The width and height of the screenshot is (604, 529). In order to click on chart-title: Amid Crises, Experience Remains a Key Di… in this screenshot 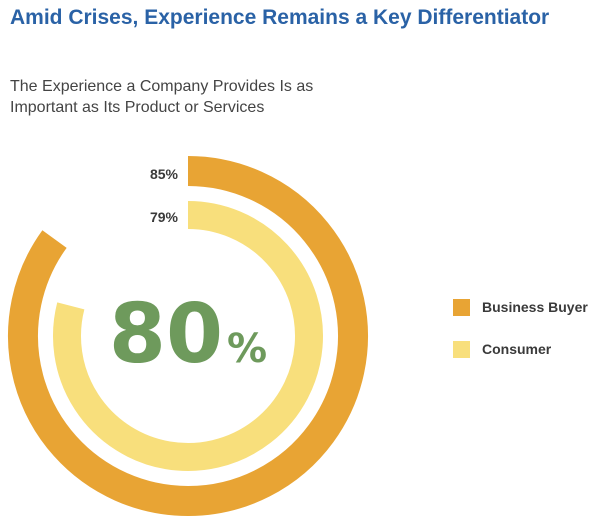, I will do `click(280, 17)`.